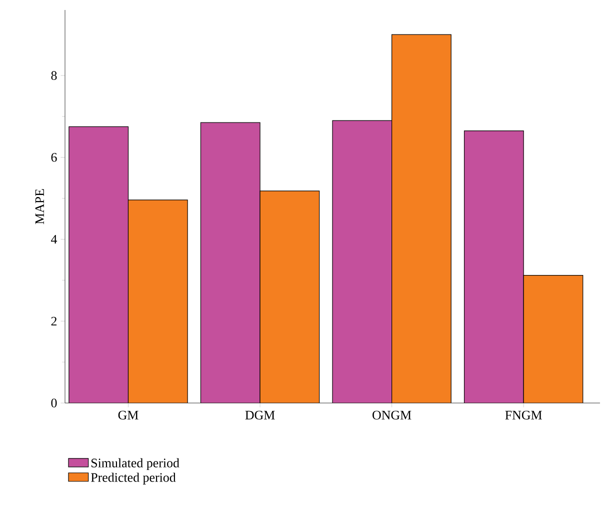 The image size is (602, 511). Describe the element at coordinates (54, 321) in the screenshot. I see `y-tick-label: 2` at that location.